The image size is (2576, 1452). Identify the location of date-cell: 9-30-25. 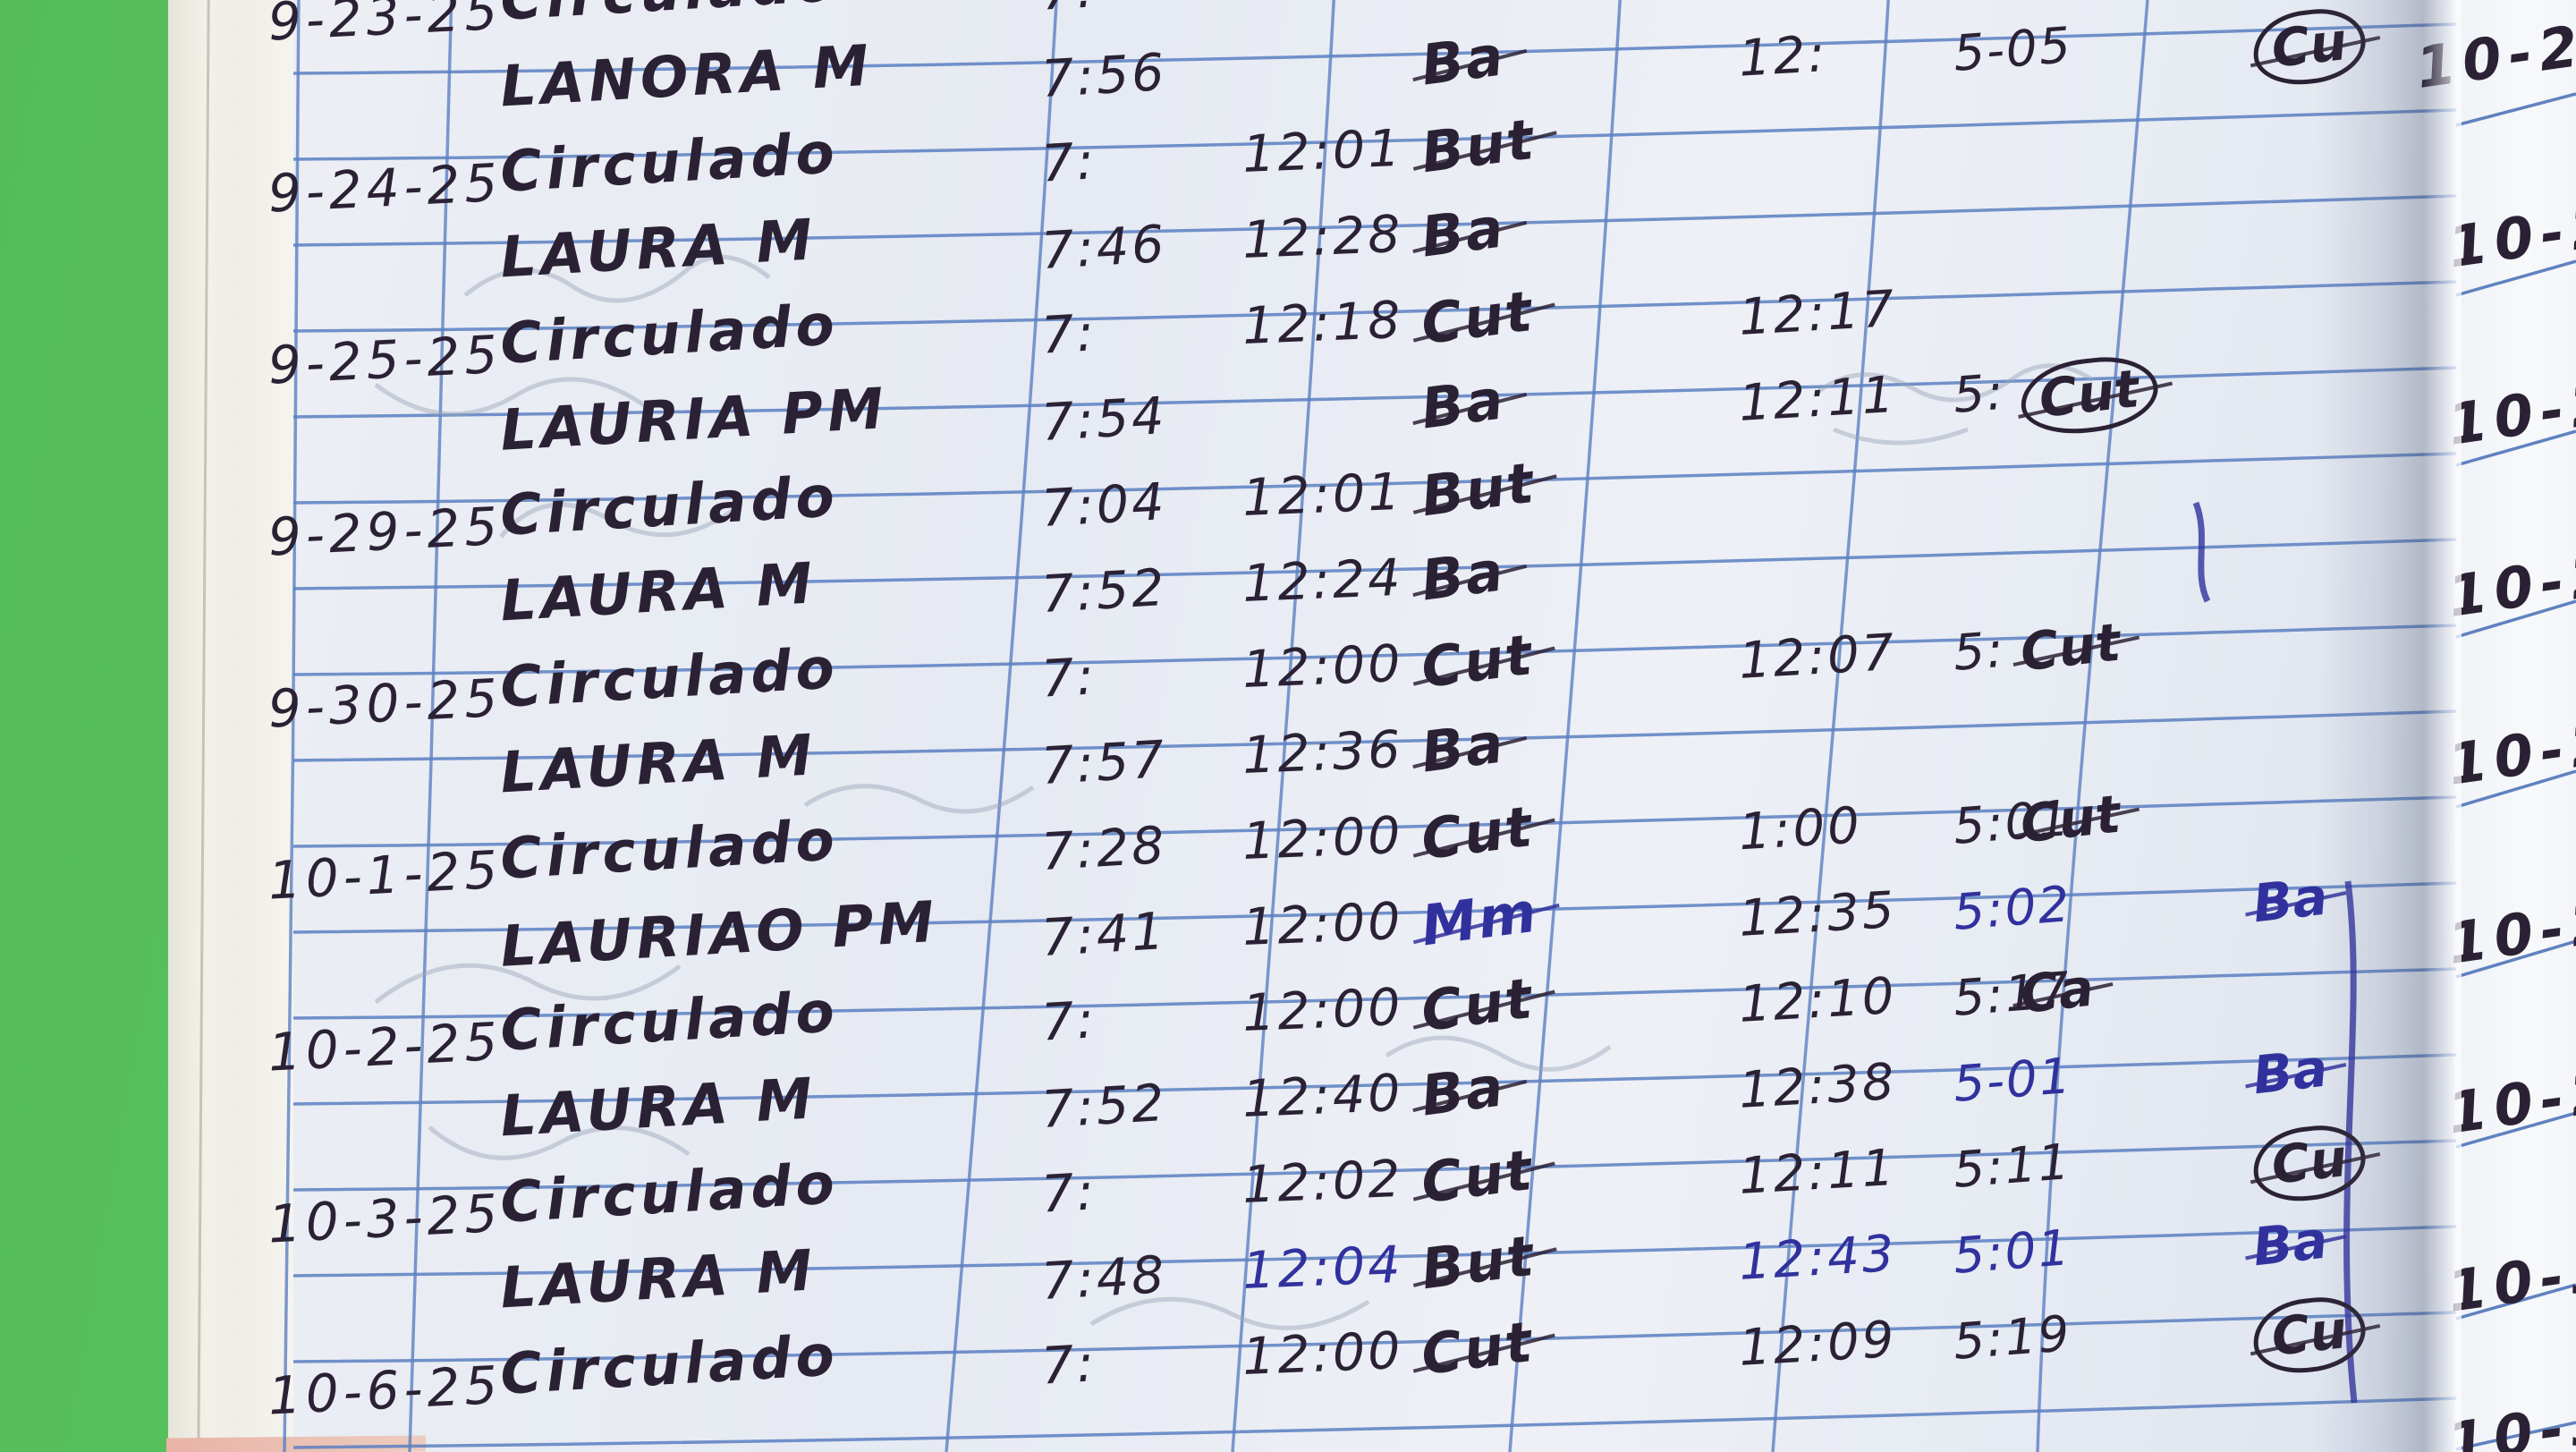
(385, 703).